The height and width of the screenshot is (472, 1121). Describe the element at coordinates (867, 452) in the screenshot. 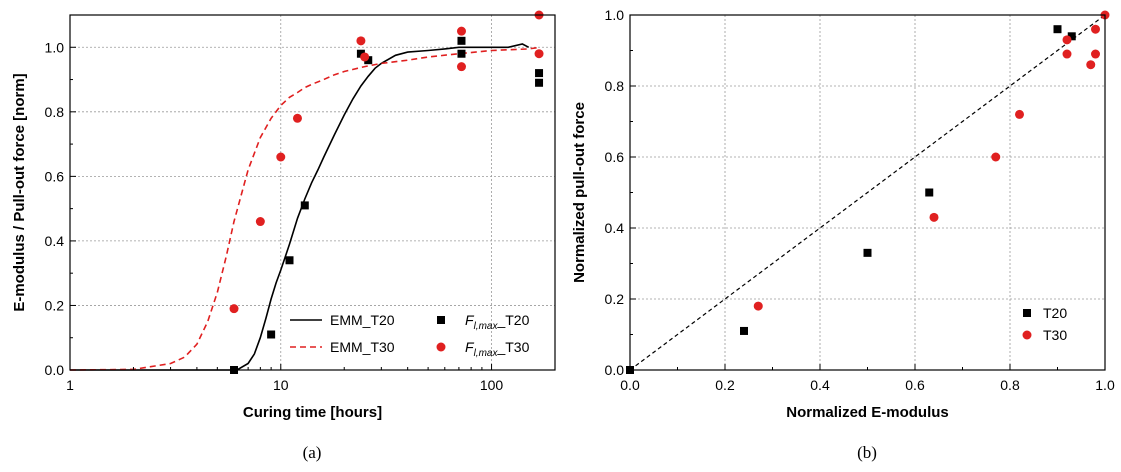

I see `panel-caption: (b)` at that location.